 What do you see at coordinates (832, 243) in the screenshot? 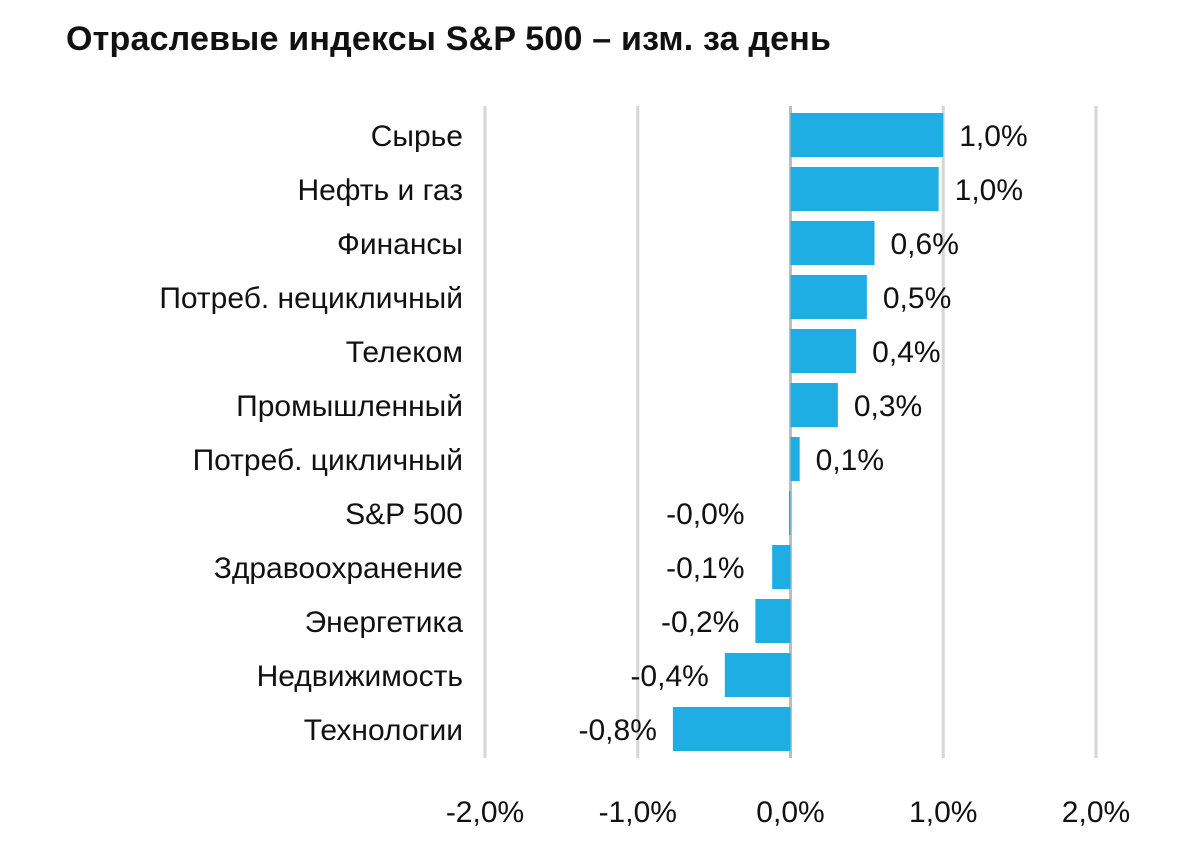
I see `bar-финансы` at bounding box center [832, 243].